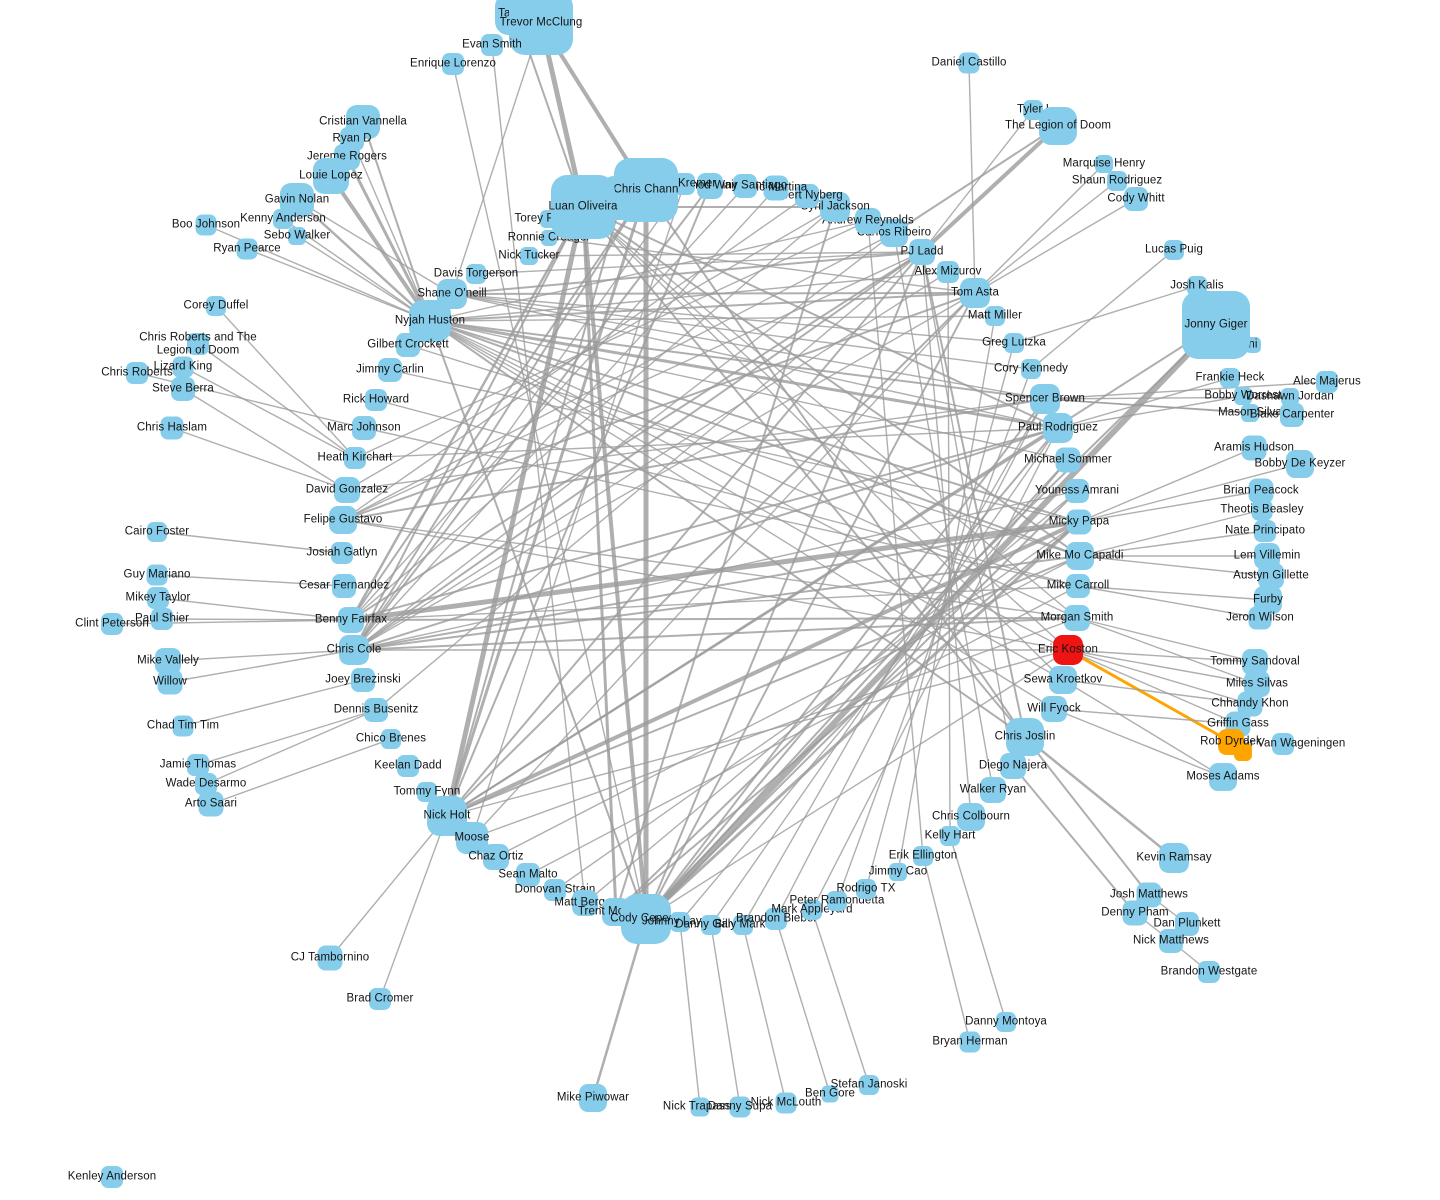 The width and height of the screenshot is (1440, 1200). I want to click on node-matt-berger, so click(585, 903).